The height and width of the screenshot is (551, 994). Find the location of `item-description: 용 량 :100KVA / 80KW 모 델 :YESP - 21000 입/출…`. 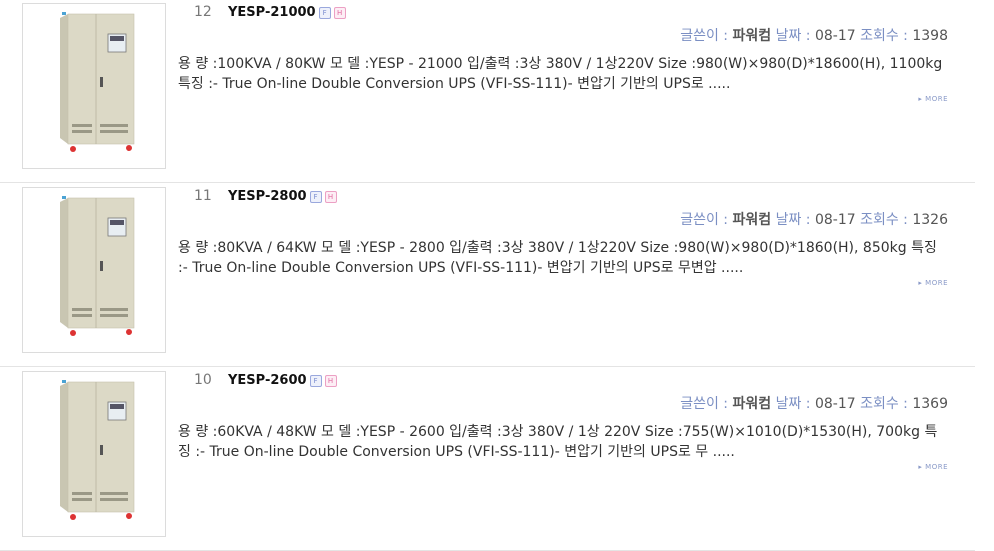

item-description: 용 량 :100KVA / 80KW 모 델 :YESP - 21000 입/출… is located at coordinates (560, 74).